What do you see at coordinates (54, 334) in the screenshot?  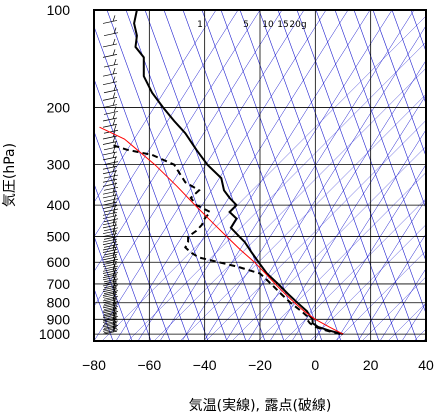 I see `y-tick-label: 1000` at bounding box center [54, 334].